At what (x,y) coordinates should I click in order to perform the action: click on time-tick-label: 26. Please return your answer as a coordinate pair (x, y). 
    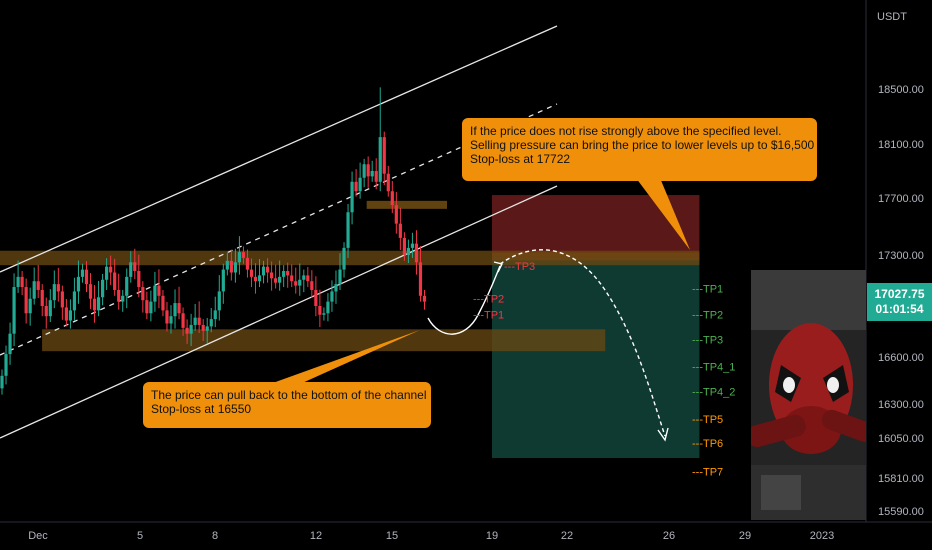
    Looking at the image, I should click on (669, 536).